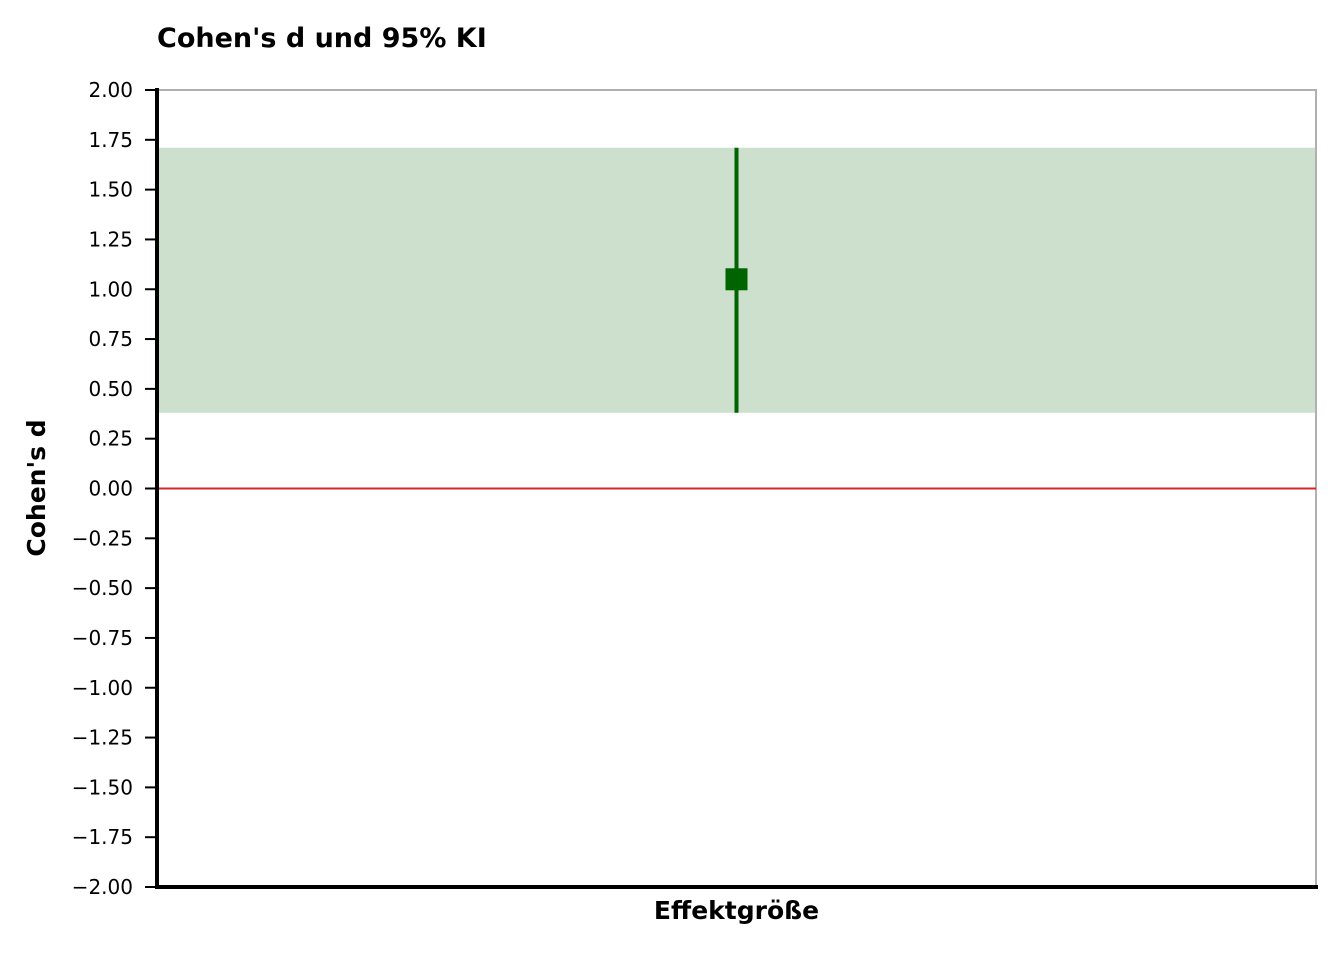 The height and width of the screenshot is (960, 1344). I want to click on y-tick-label: −1.75, so click(102, 837).